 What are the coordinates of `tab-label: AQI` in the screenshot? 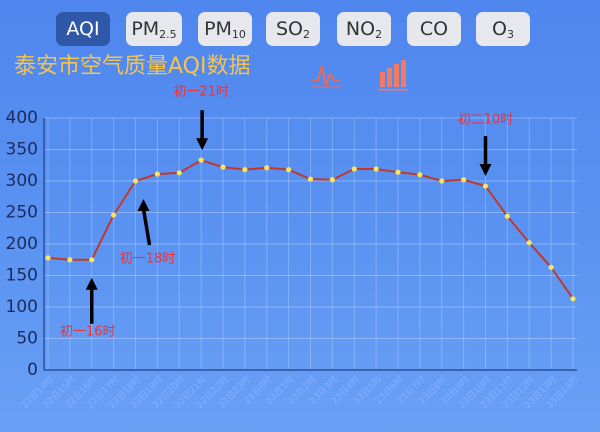 It's located at (83, 29).